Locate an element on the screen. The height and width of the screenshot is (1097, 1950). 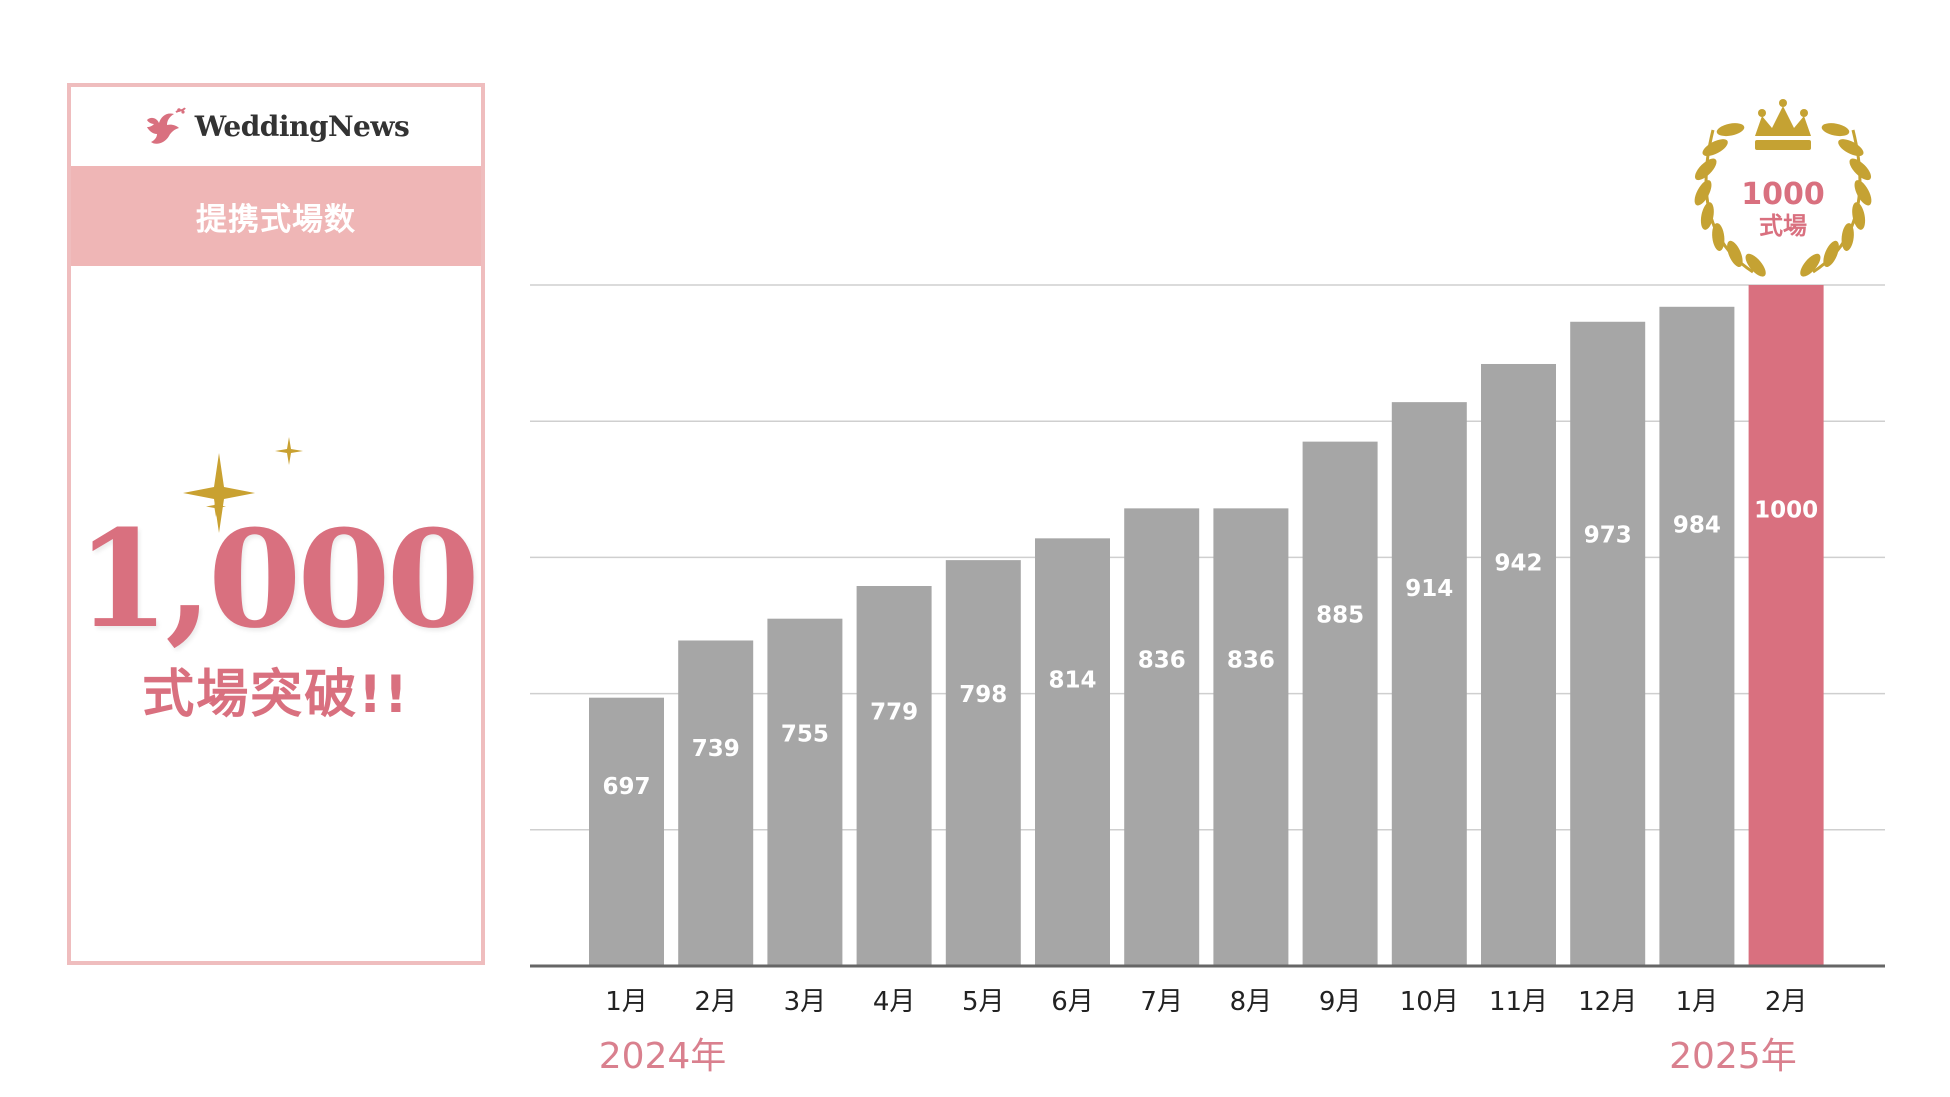
year-label: 2024年 is located at coordinates (663, 1056).